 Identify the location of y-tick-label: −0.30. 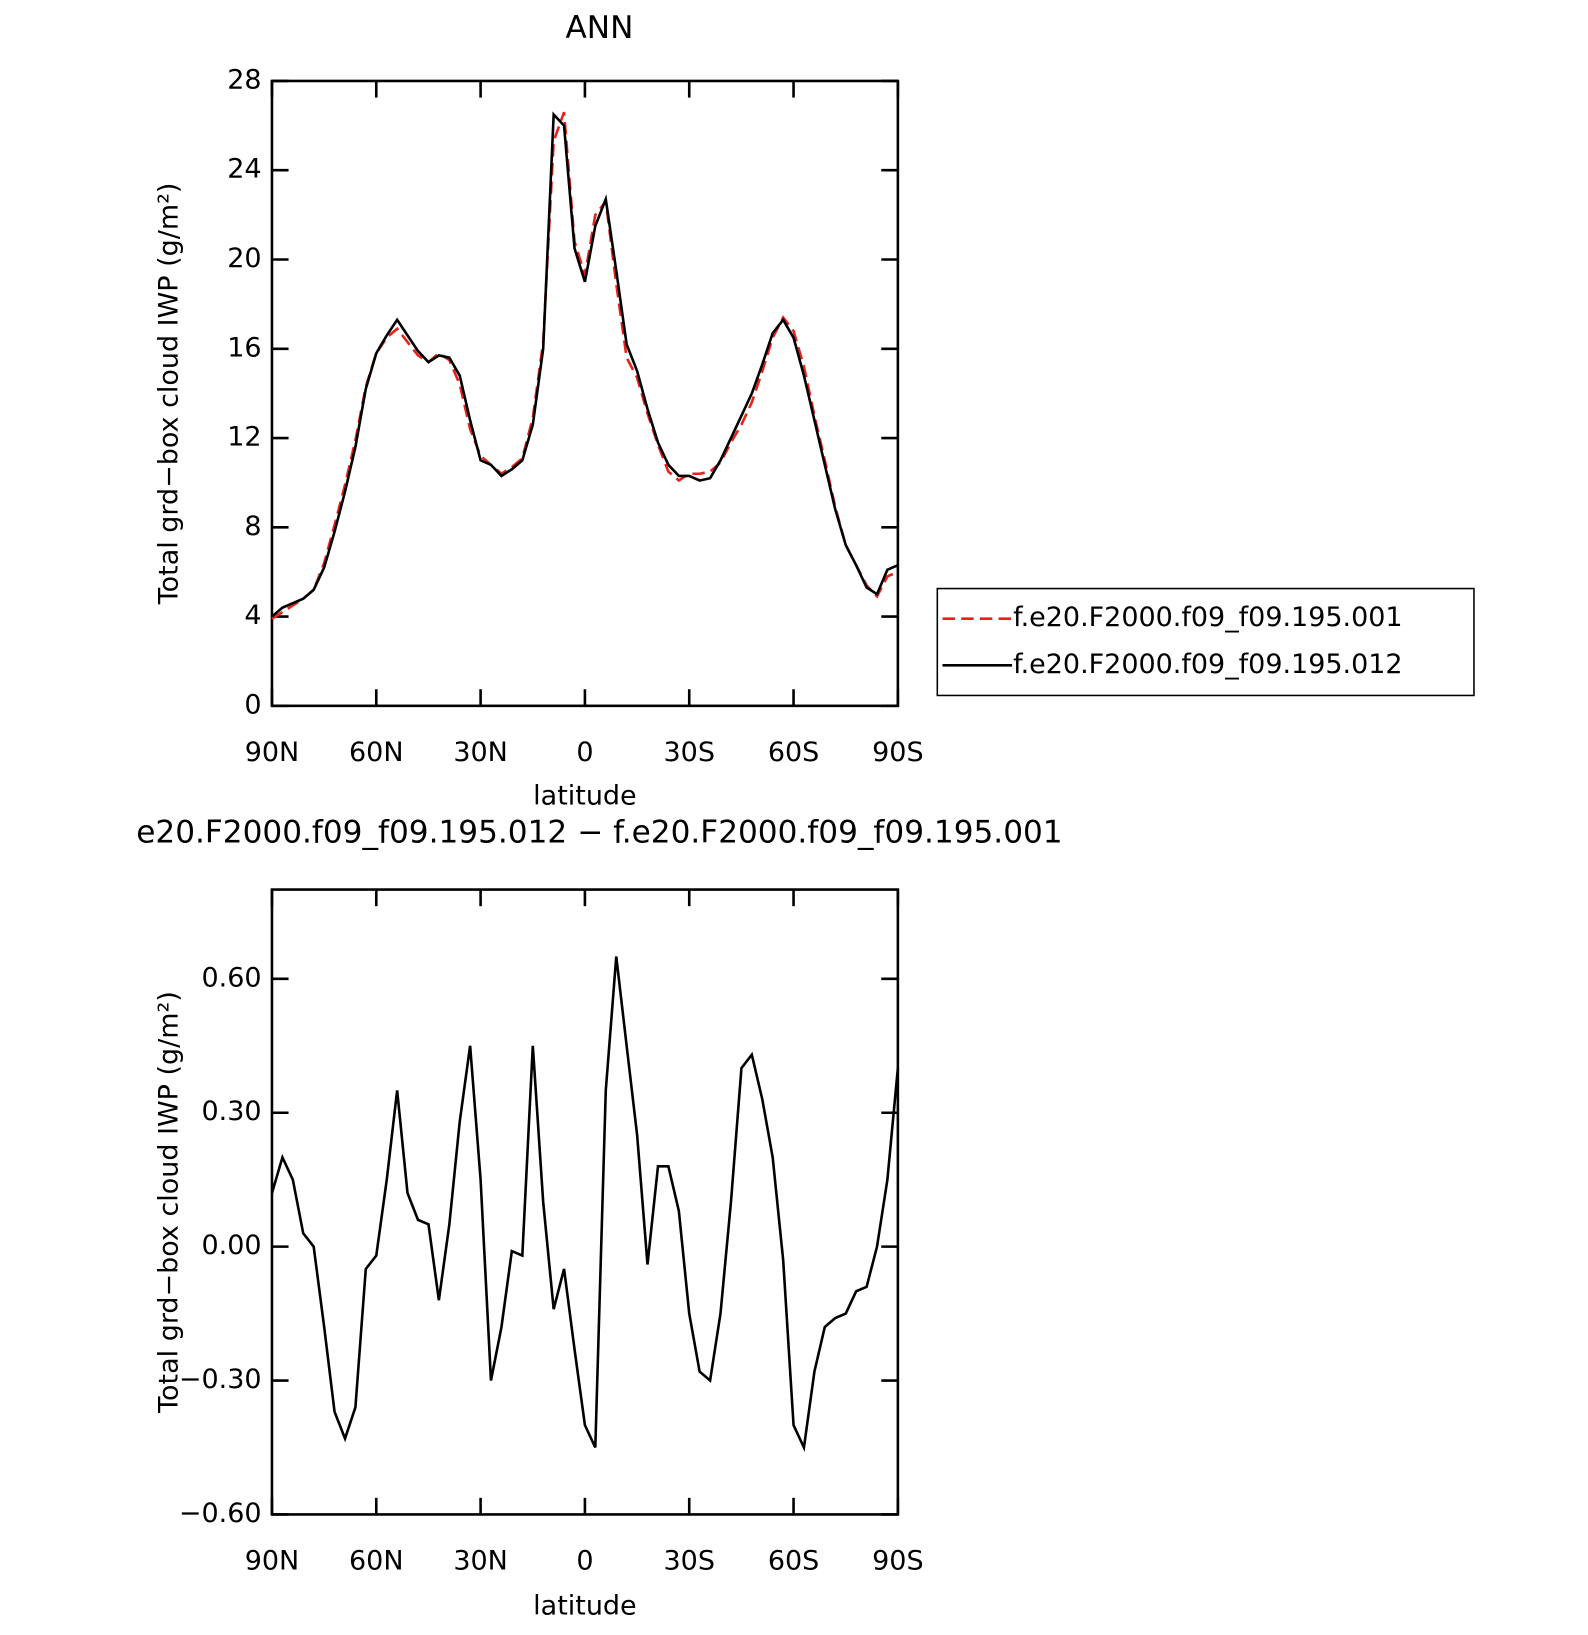
(220, 1379).